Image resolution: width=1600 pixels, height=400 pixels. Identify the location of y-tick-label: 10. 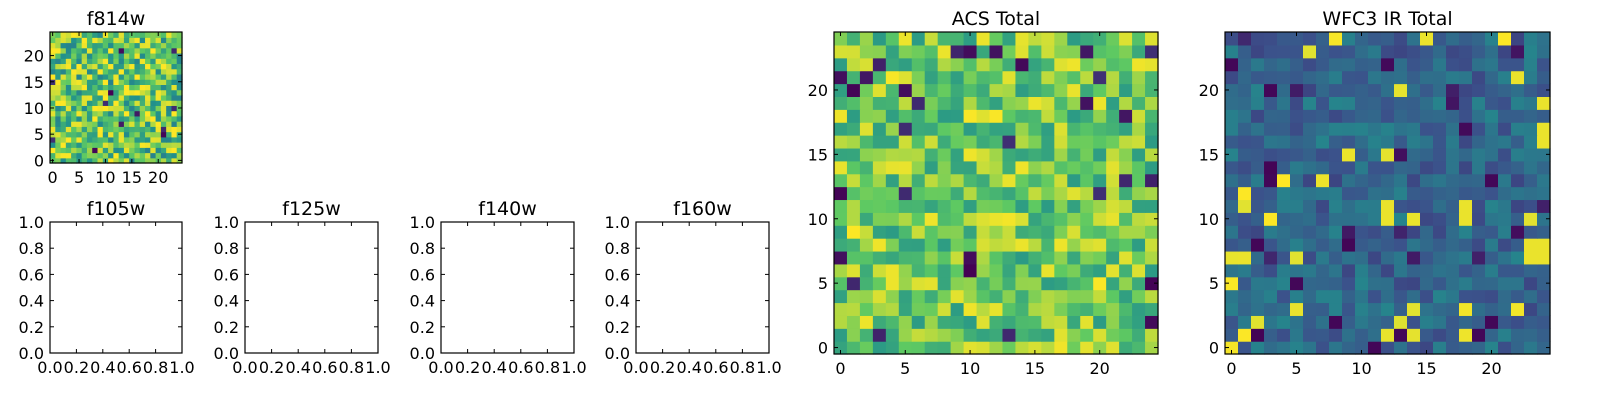
(34, 108).